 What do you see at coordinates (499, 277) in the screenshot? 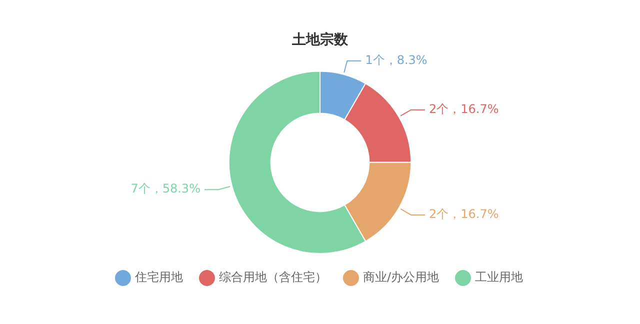
I see `legend-label: 工业用地` at bounding box center [499, 277].